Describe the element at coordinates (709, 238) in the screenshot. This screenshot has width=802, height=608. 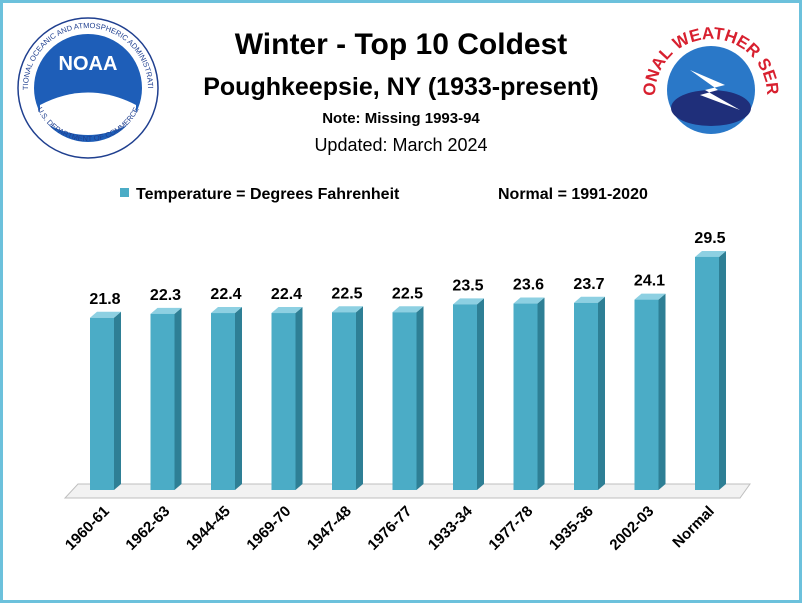
I see `value-label: 29.5` at that location.